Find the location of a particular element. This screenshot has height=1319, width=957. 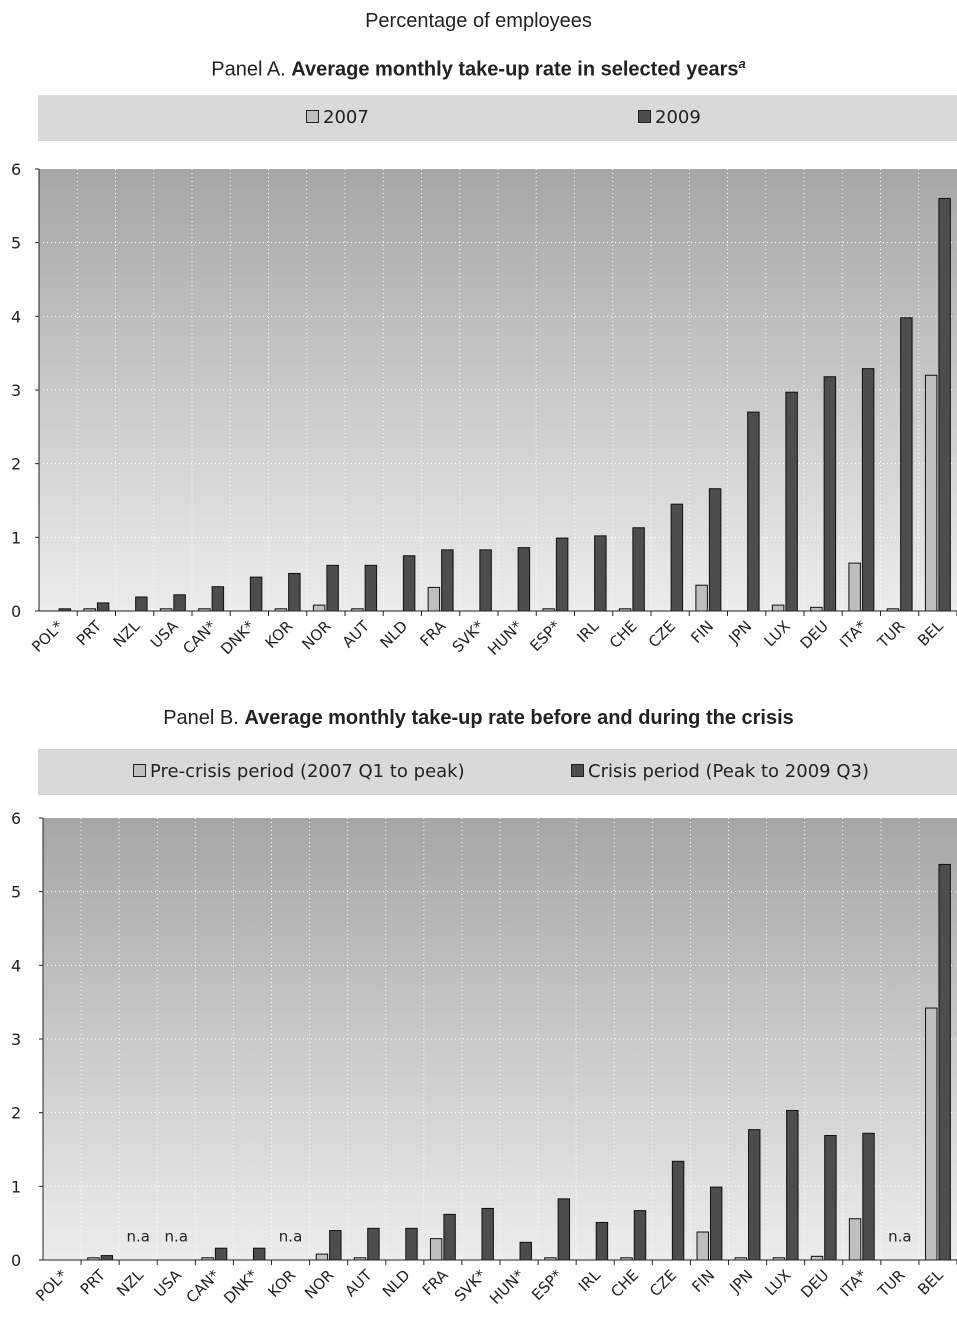

legend-item-crisis: Crisis period (Peak to 2009 Q3) is located at coordinates (720, 772).